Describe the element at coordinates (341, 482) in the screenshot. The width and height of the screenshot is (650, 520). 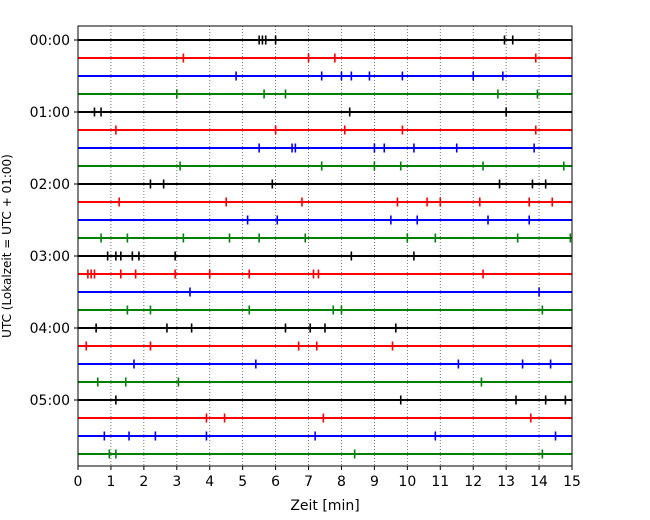
I see `x-tick-label: 8` at that location.